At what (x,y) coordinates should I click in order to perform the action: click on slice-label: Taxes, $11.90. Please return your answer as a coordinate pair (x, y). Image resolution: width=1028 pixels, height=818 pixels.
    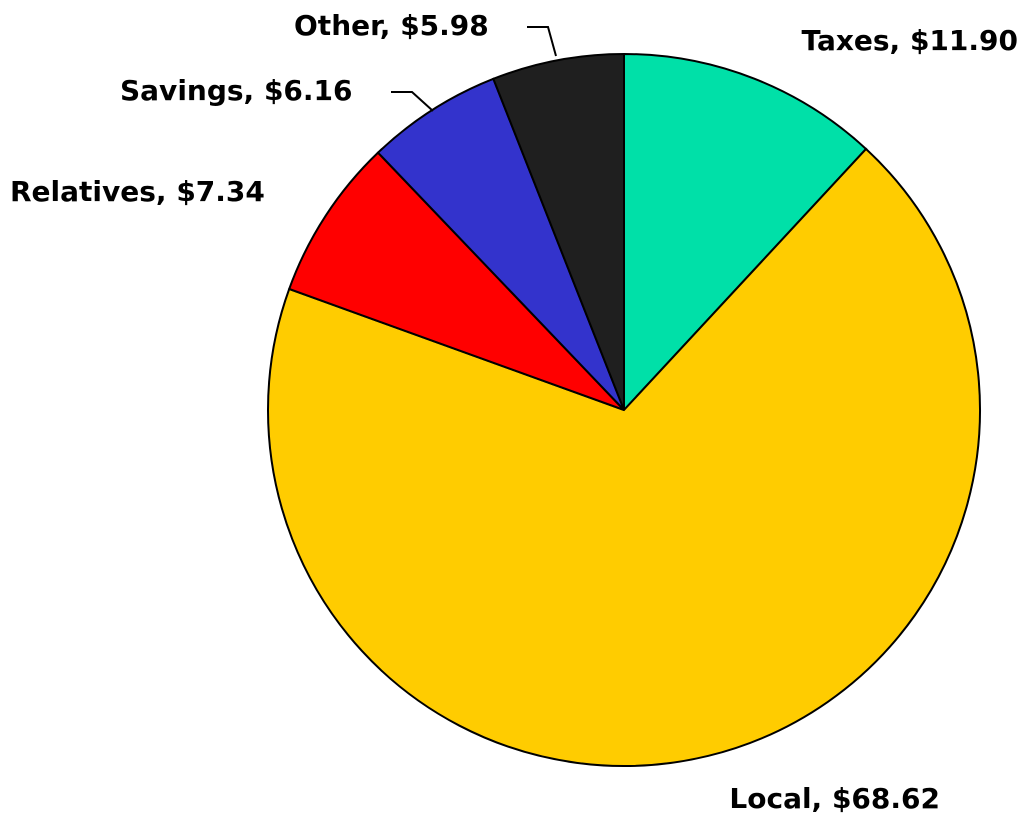
    Looking at the image, I should click on (909, 40).